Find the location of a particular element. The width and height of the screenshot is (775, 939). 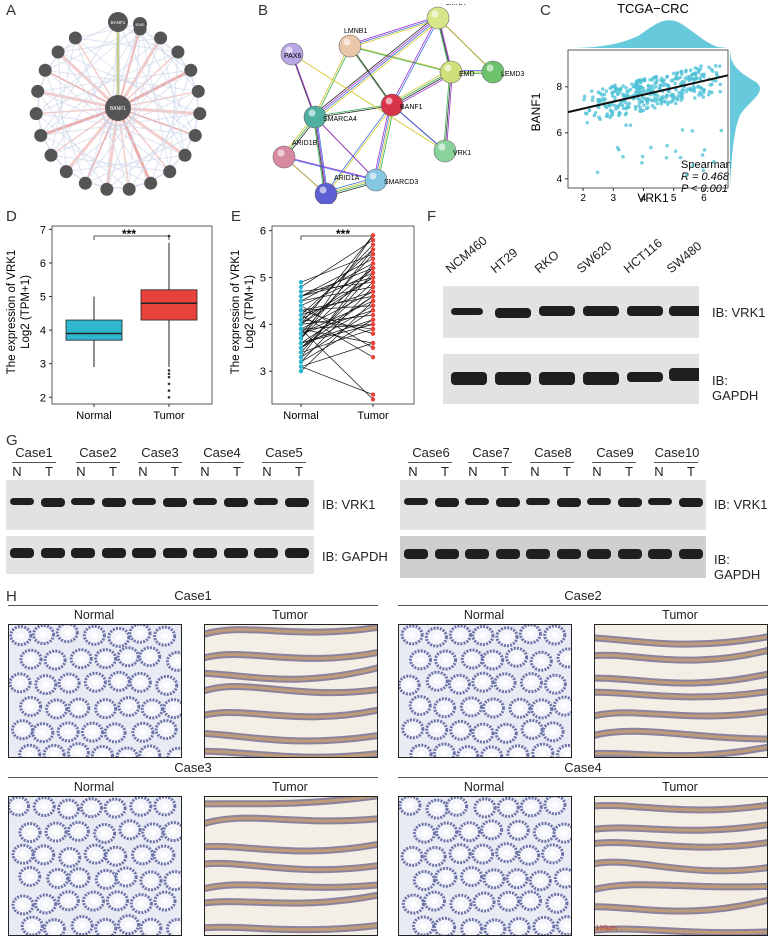

ihc-normal-label: Normal is located at coordinates (94, 615).